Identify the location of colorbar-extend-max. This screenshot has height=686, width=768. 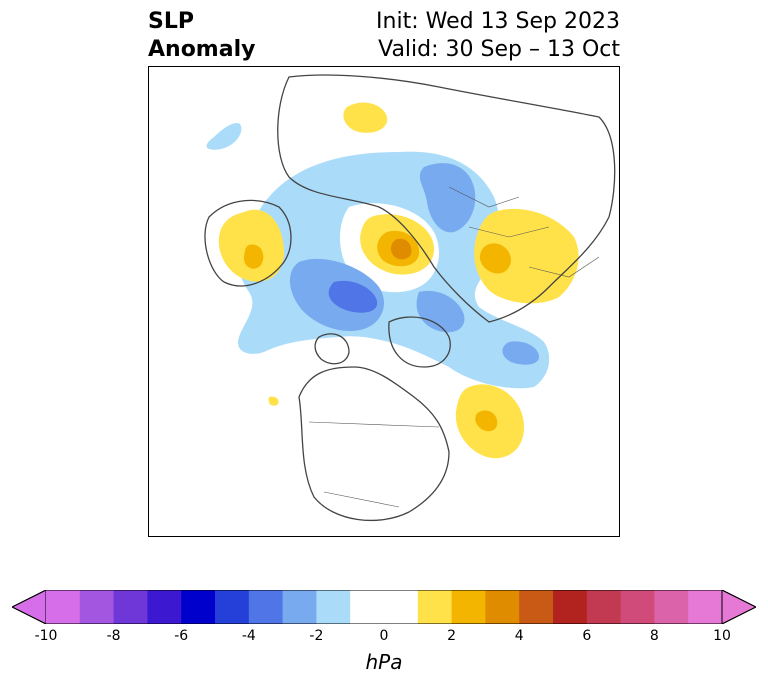
(738, 607).